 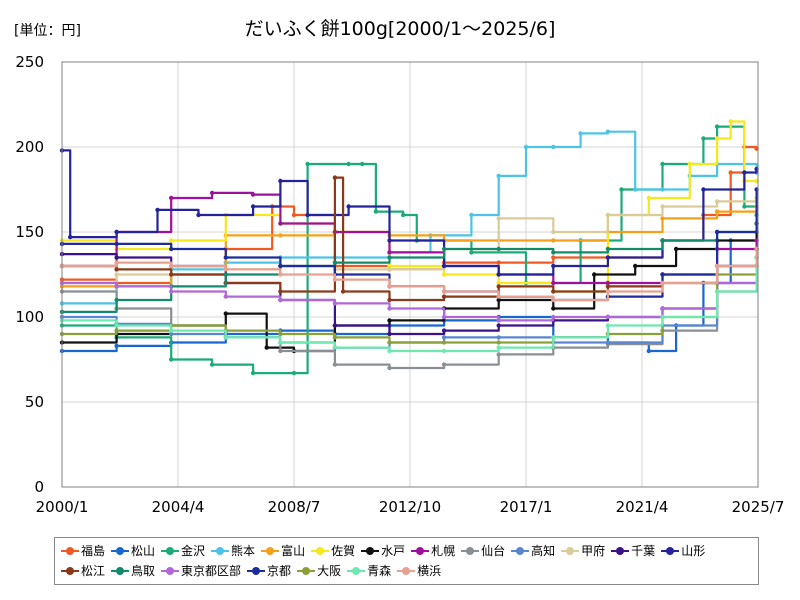 I want to click on legend-item: 京都, so click(x=269, y=571).